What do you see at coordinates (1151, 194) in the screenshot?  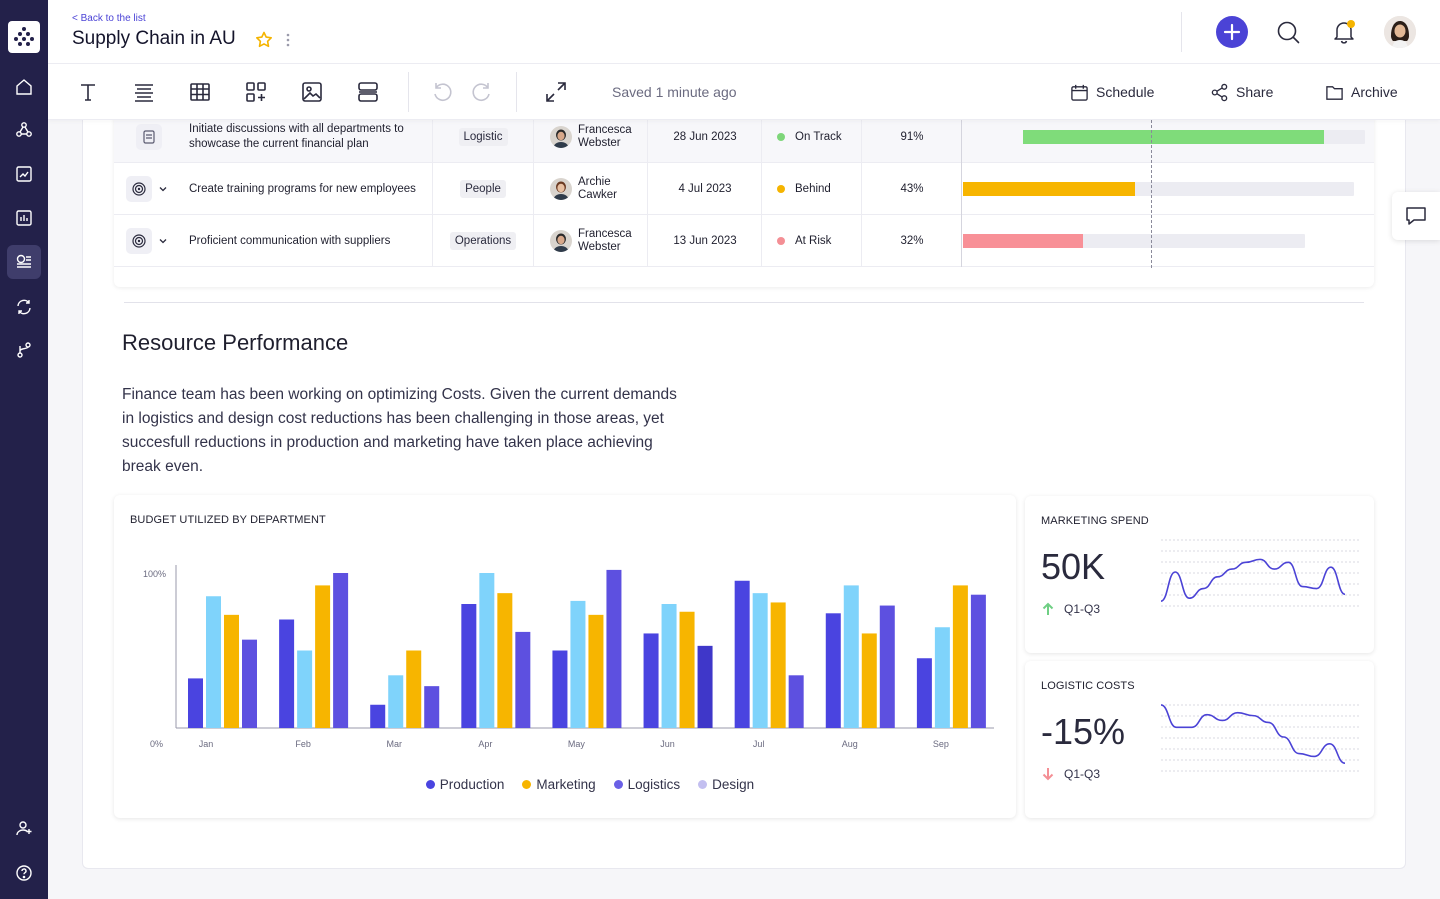 I see `today-marker` at bounding box center [1151, 194].